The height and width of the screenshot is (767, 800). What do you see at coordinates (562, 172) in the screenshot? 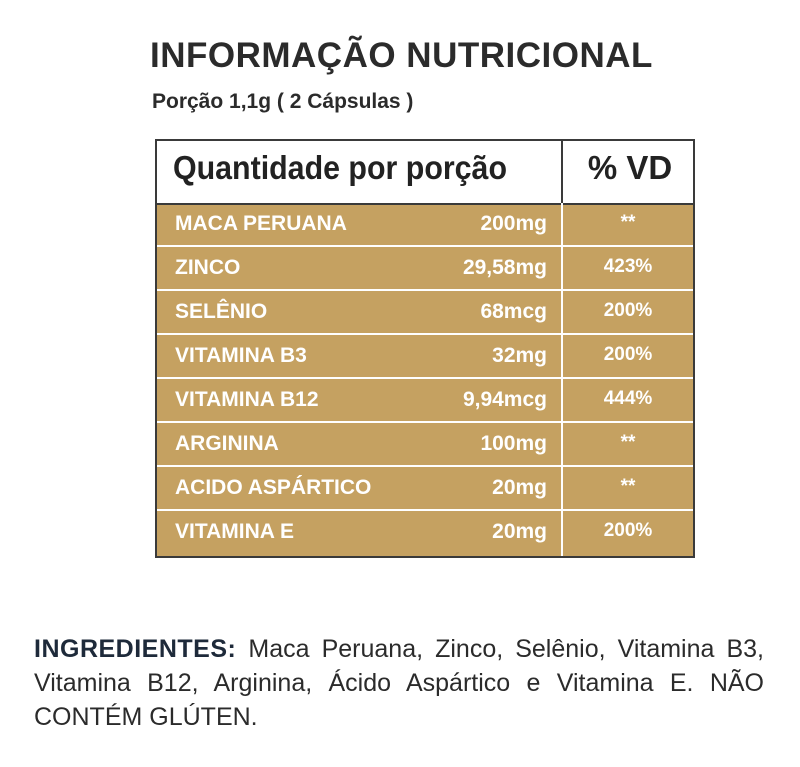
I see `header-column-divider` at bounding box center [562, 172].